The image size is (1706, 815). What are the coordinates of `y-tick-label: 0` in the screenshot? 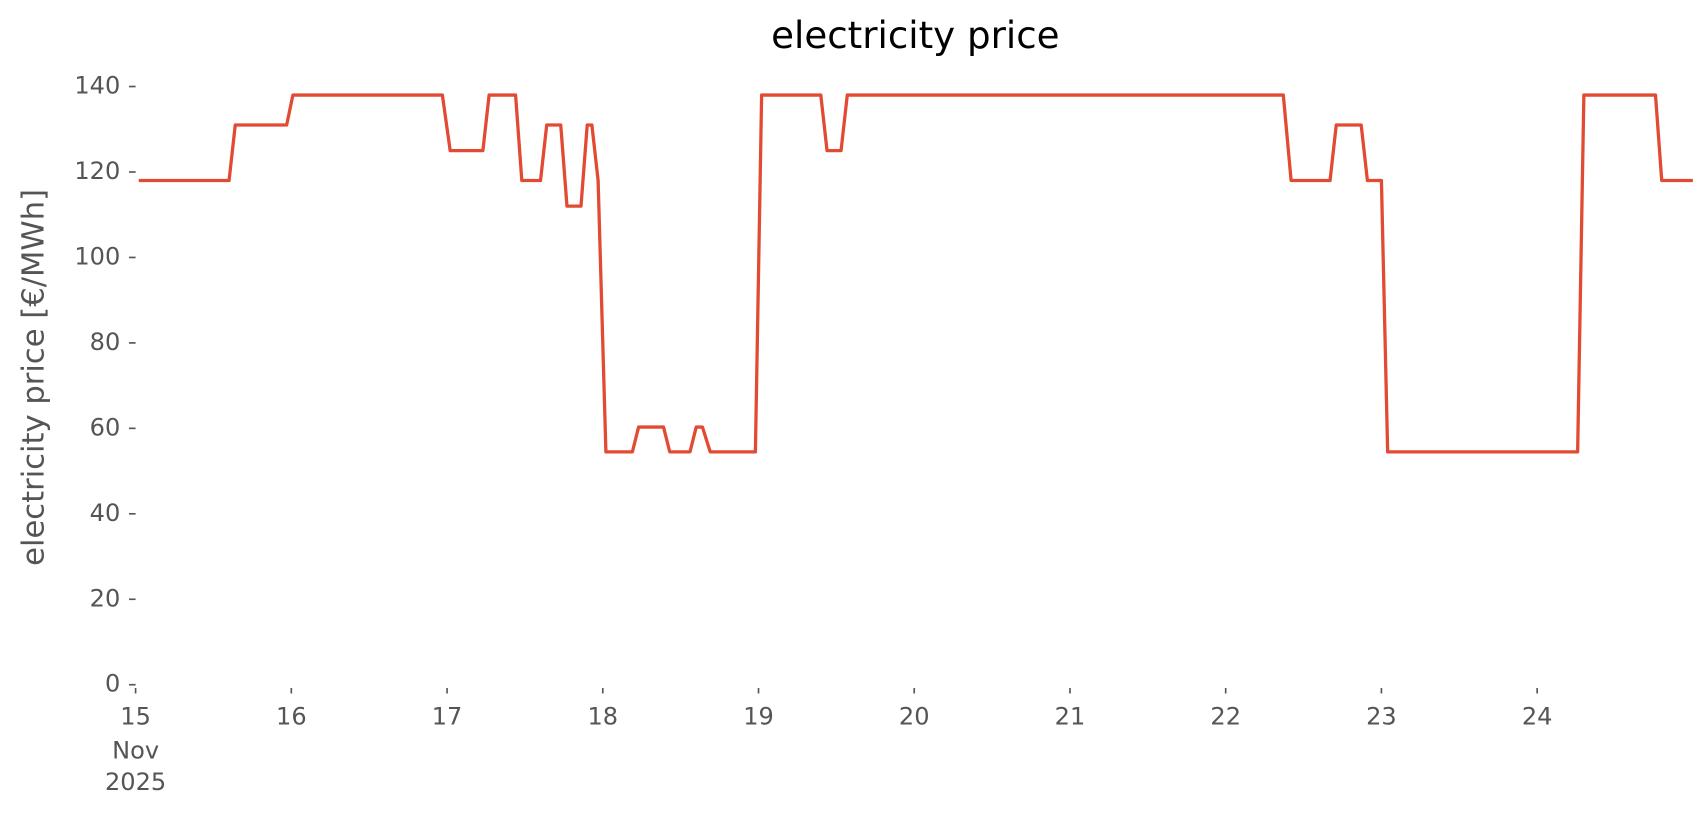 It's located at (112, 684).